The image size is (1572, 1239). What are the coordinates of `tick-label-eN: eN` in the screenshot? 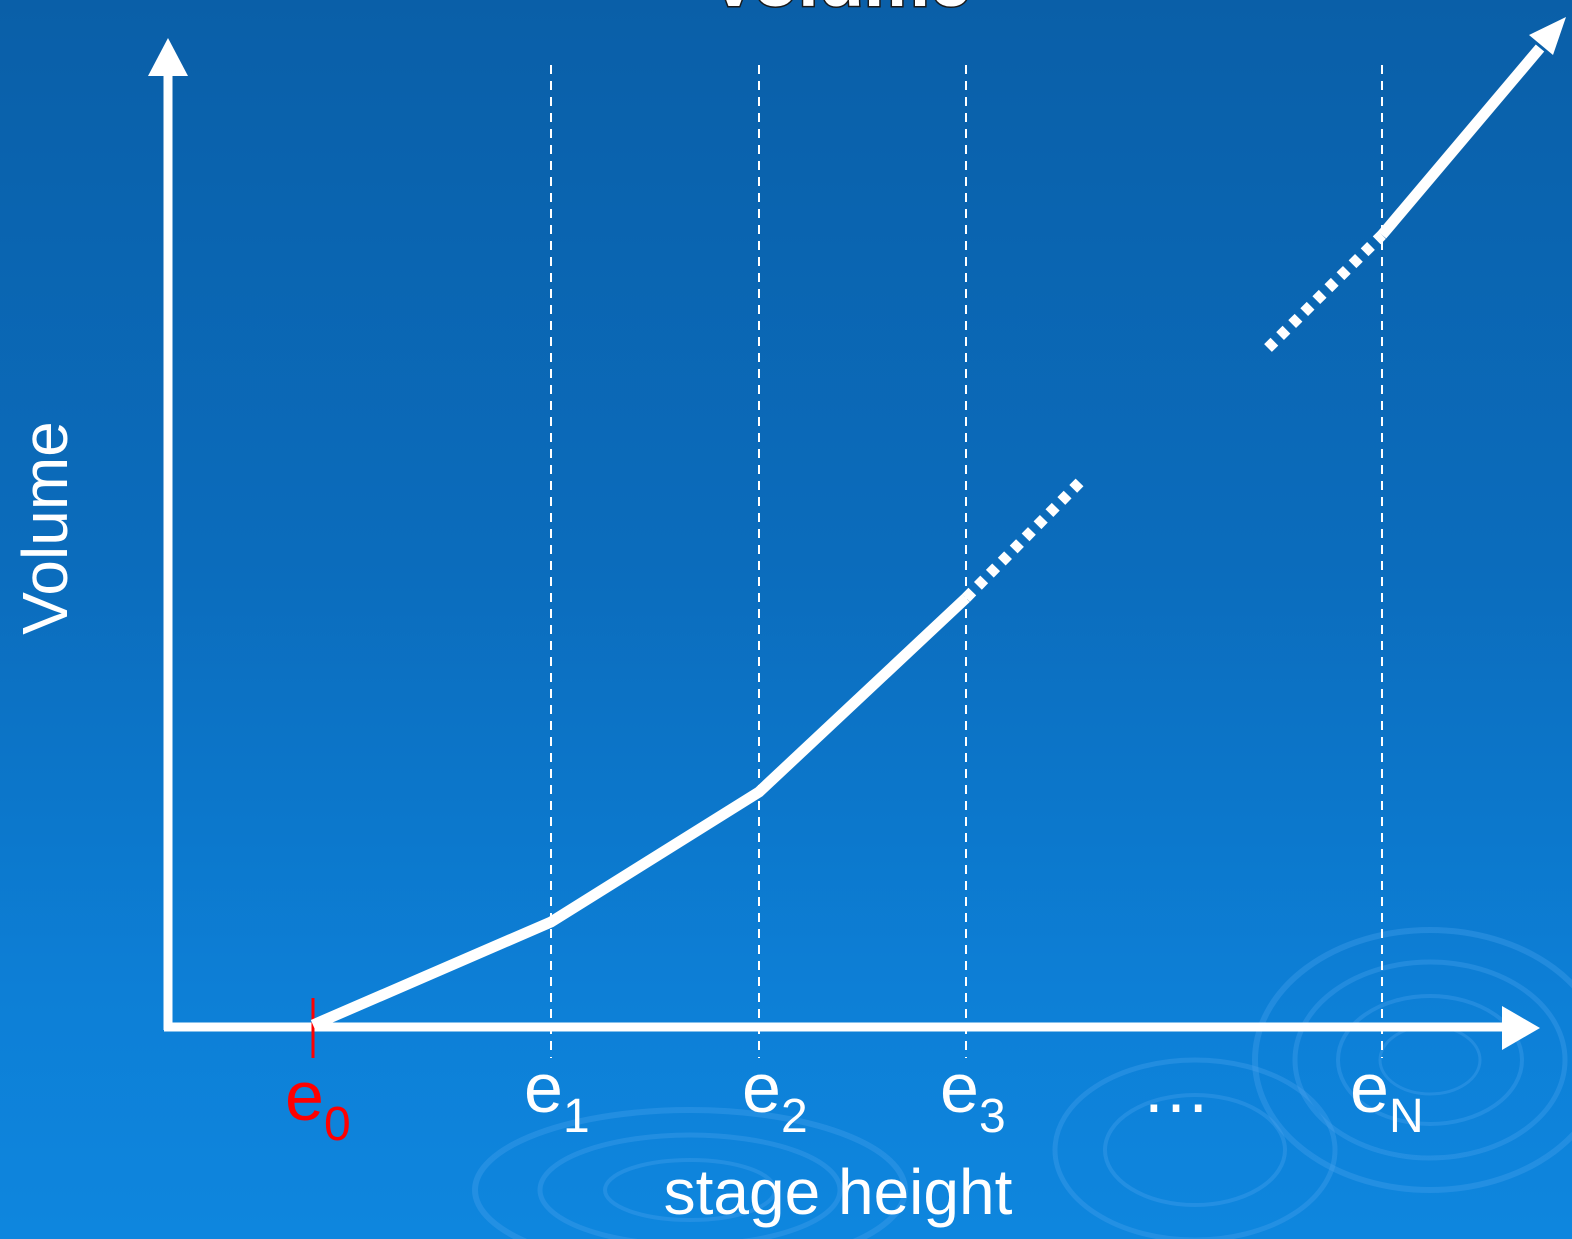 It's located at (1387, 1096).